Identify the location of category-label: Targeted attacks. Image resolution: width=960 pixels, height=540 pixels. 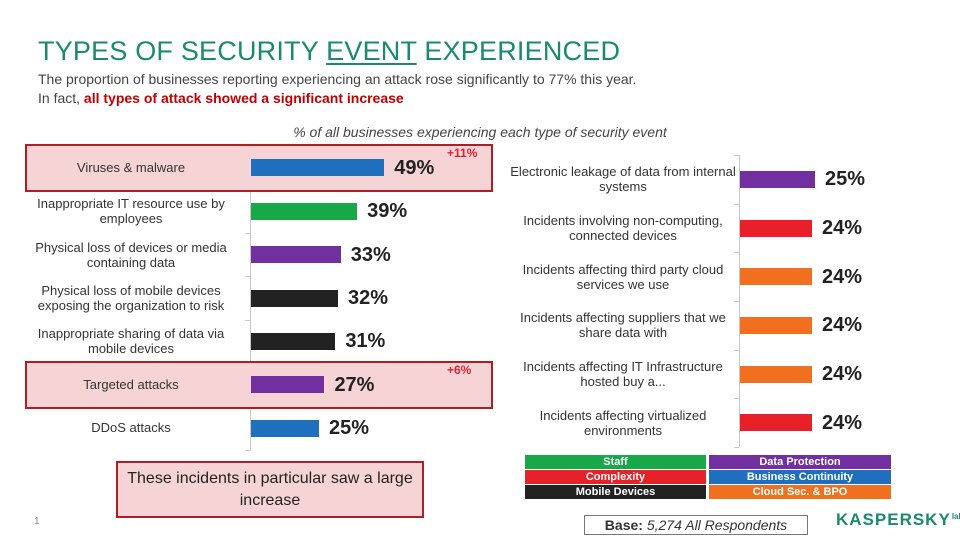
(131, 384).